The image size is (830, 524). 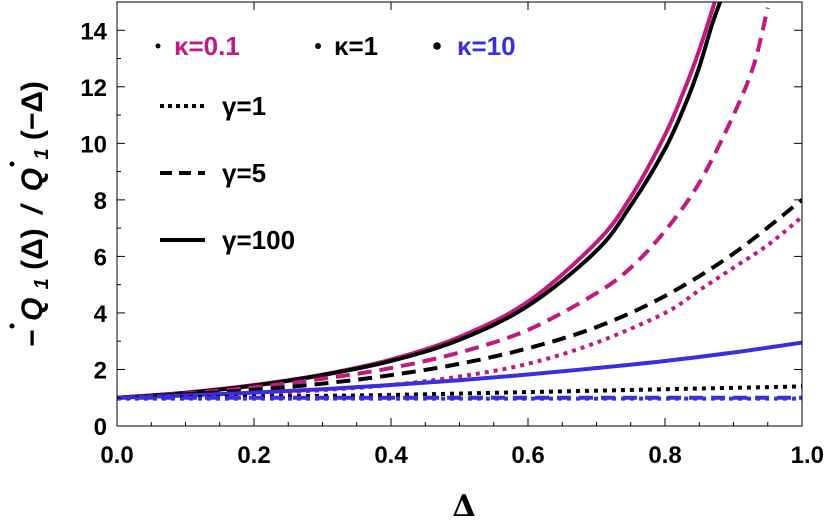 What do you see at coordinates (463, 506) in the screenshot?
I see `x-axis-label: Δ` at bounding box center [463, 506].